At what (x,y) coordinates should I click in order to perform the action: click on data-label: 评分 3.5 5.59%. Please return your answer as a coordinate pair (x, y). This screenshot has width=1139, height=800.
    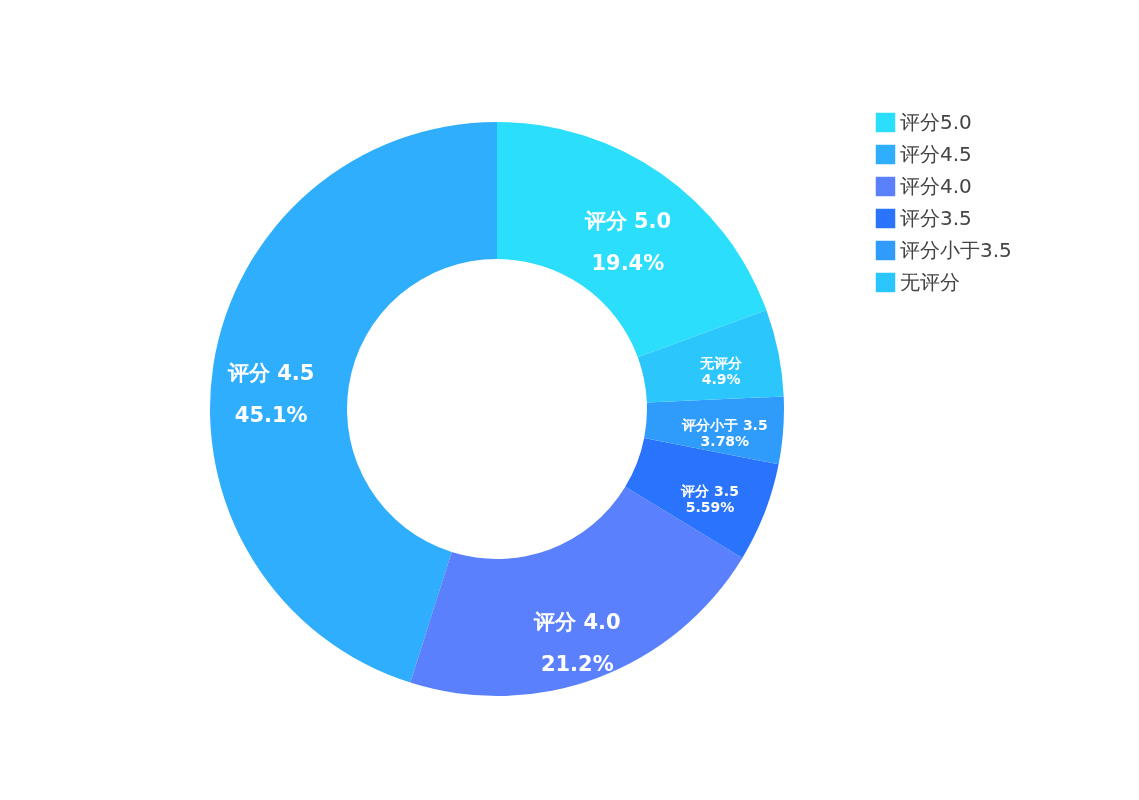
    Looking at the image, I should click on (709, 498).